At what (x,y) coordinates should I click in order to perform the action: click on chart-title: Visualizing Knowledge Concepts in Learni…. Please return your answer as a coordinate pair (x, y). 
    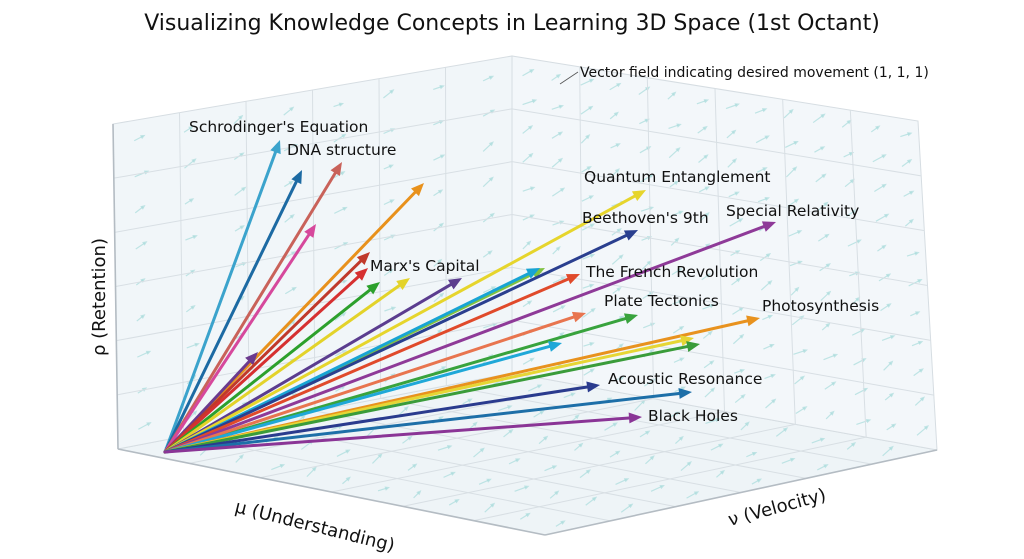
    Looking at the image, I should click on (512, 23).